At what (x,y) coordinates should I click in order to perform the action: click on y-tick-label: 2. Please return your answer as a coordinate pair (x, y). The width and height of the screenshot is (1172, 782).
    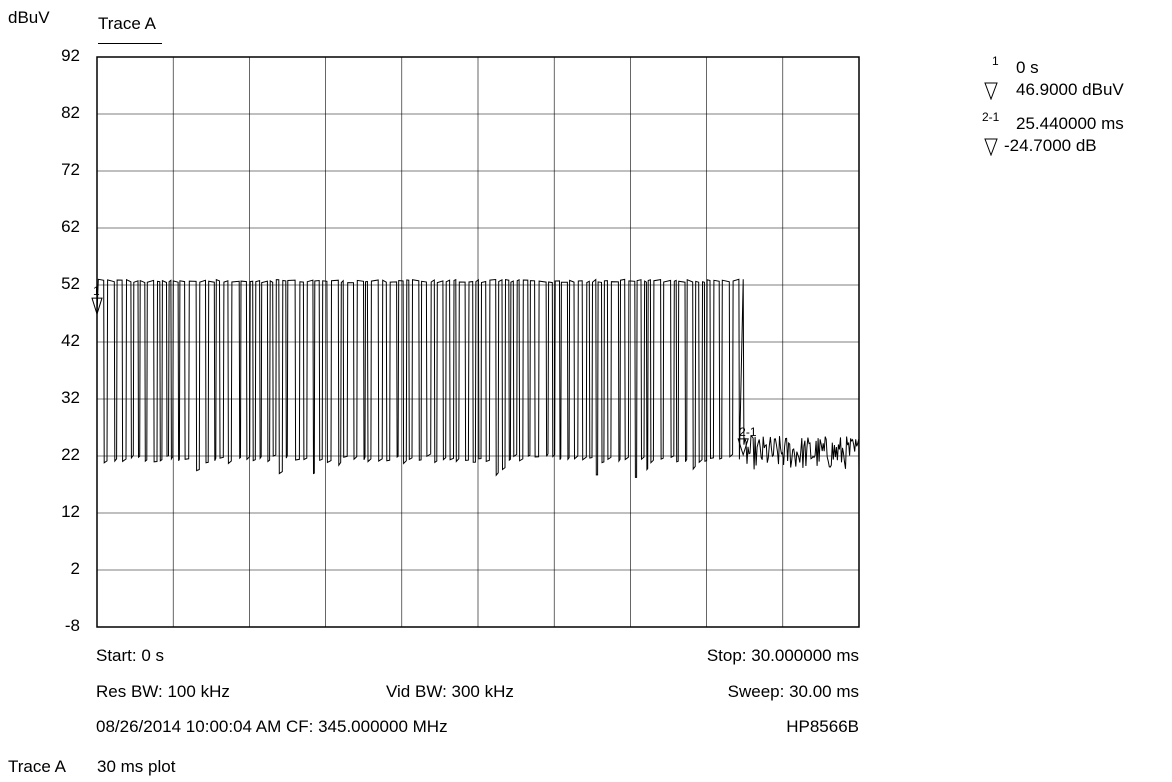
    Looking at the image, I should click on (40, 569).